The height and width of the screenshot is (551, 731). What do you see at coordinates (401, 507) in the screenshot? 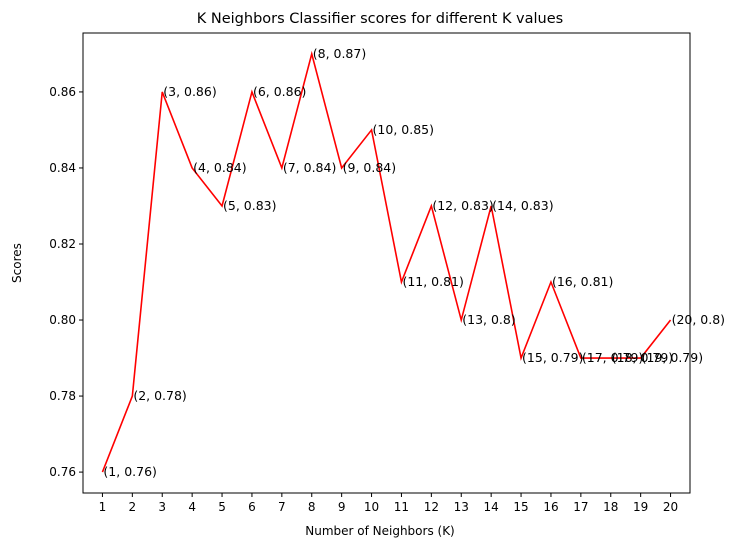
I see `x-tick-label: 11` at bounding box center [401, 507].